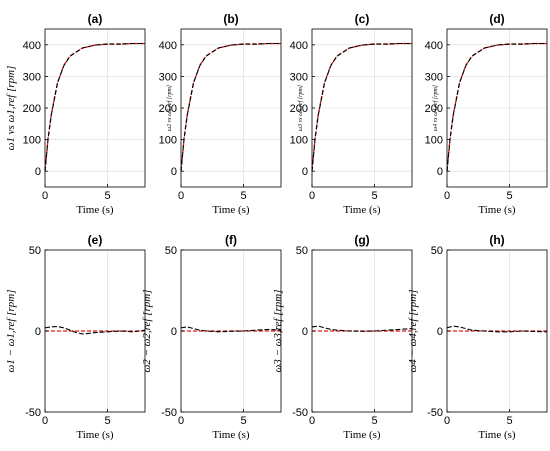 This screenshot has width=550, height=451. Describe the element at coordinates (496, 240) in the screenshot. I see `subplot-title: (h)` at that location.